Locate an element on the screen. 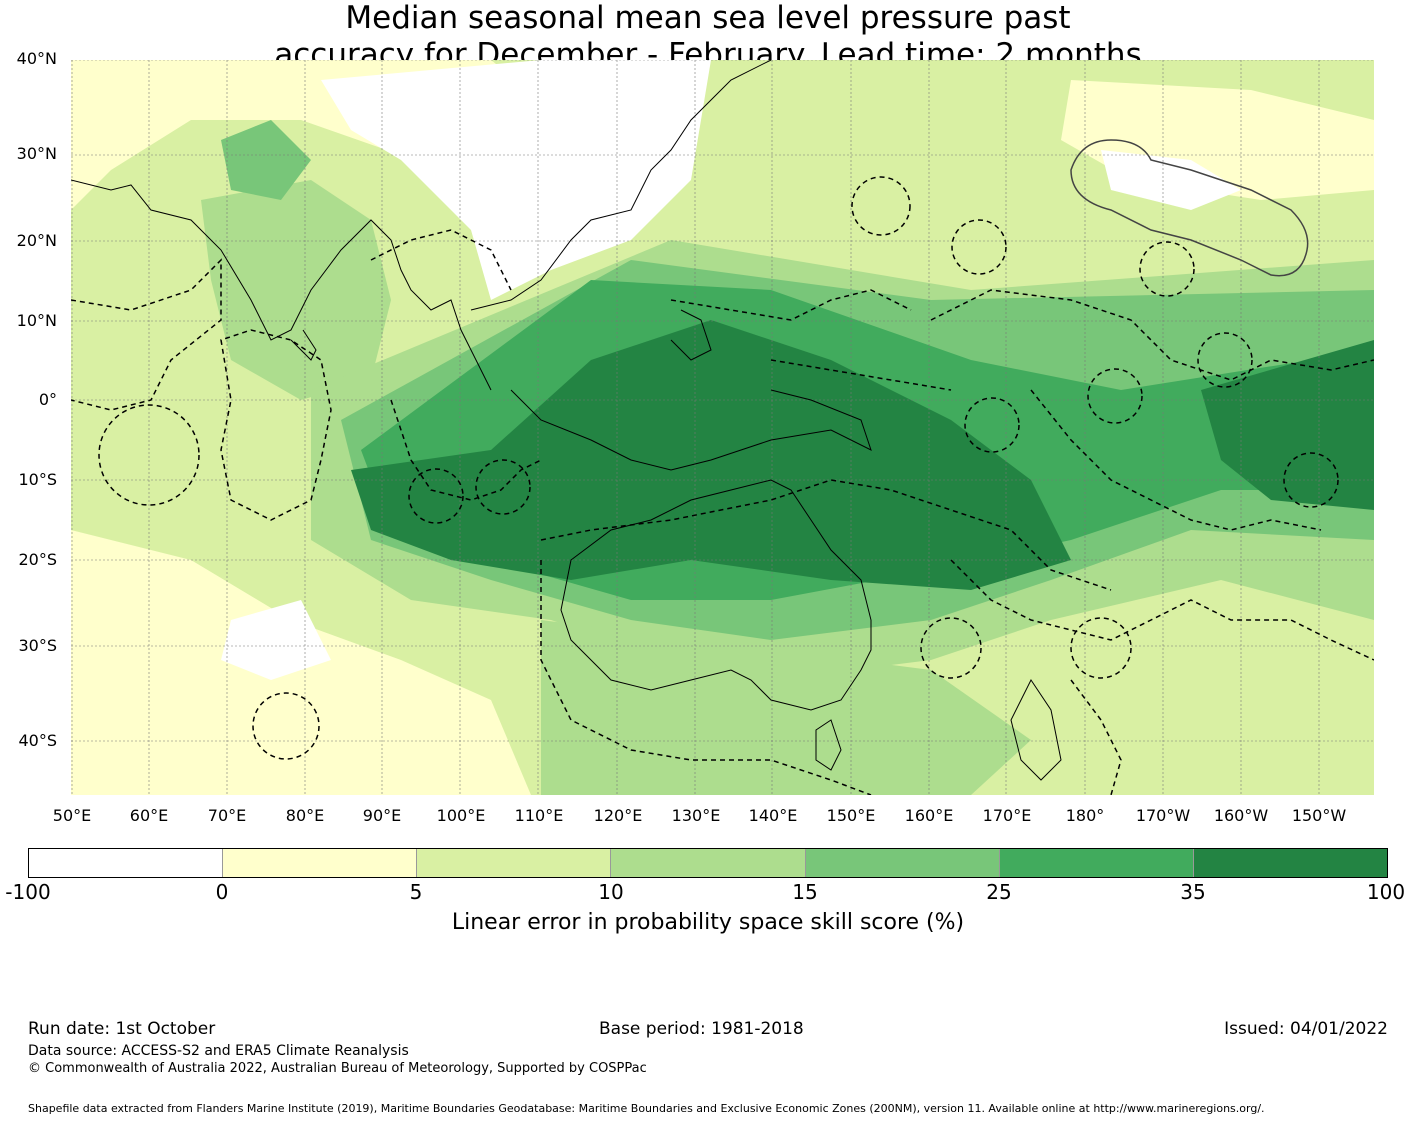 The image size is (1416, 1125). region-medium-skill-india is located at coordinates (296, 290).